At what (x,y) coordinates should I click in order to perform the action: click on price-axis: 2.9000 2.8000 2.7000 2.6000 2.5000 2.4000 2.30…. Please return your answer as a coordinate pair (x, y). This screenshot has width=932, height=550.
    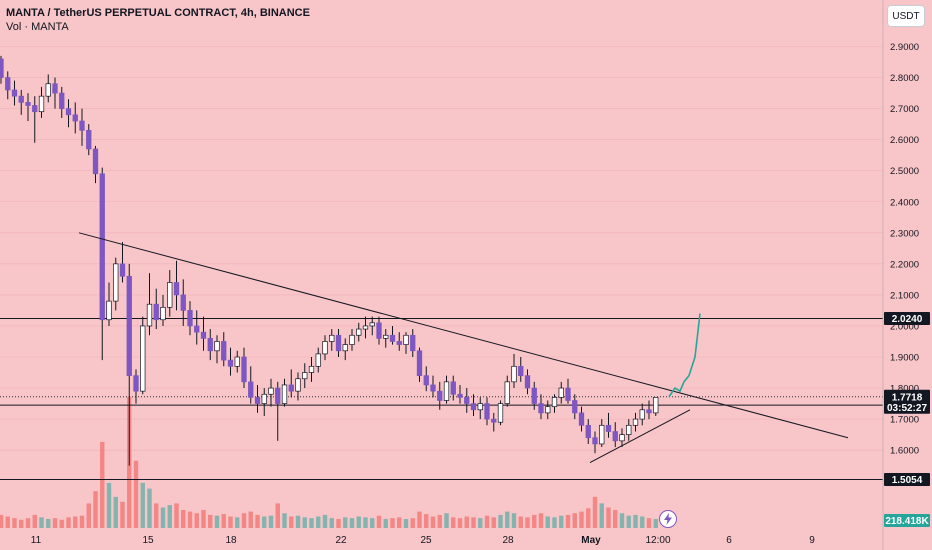
    Looking at the image, I should click on (904, 249).